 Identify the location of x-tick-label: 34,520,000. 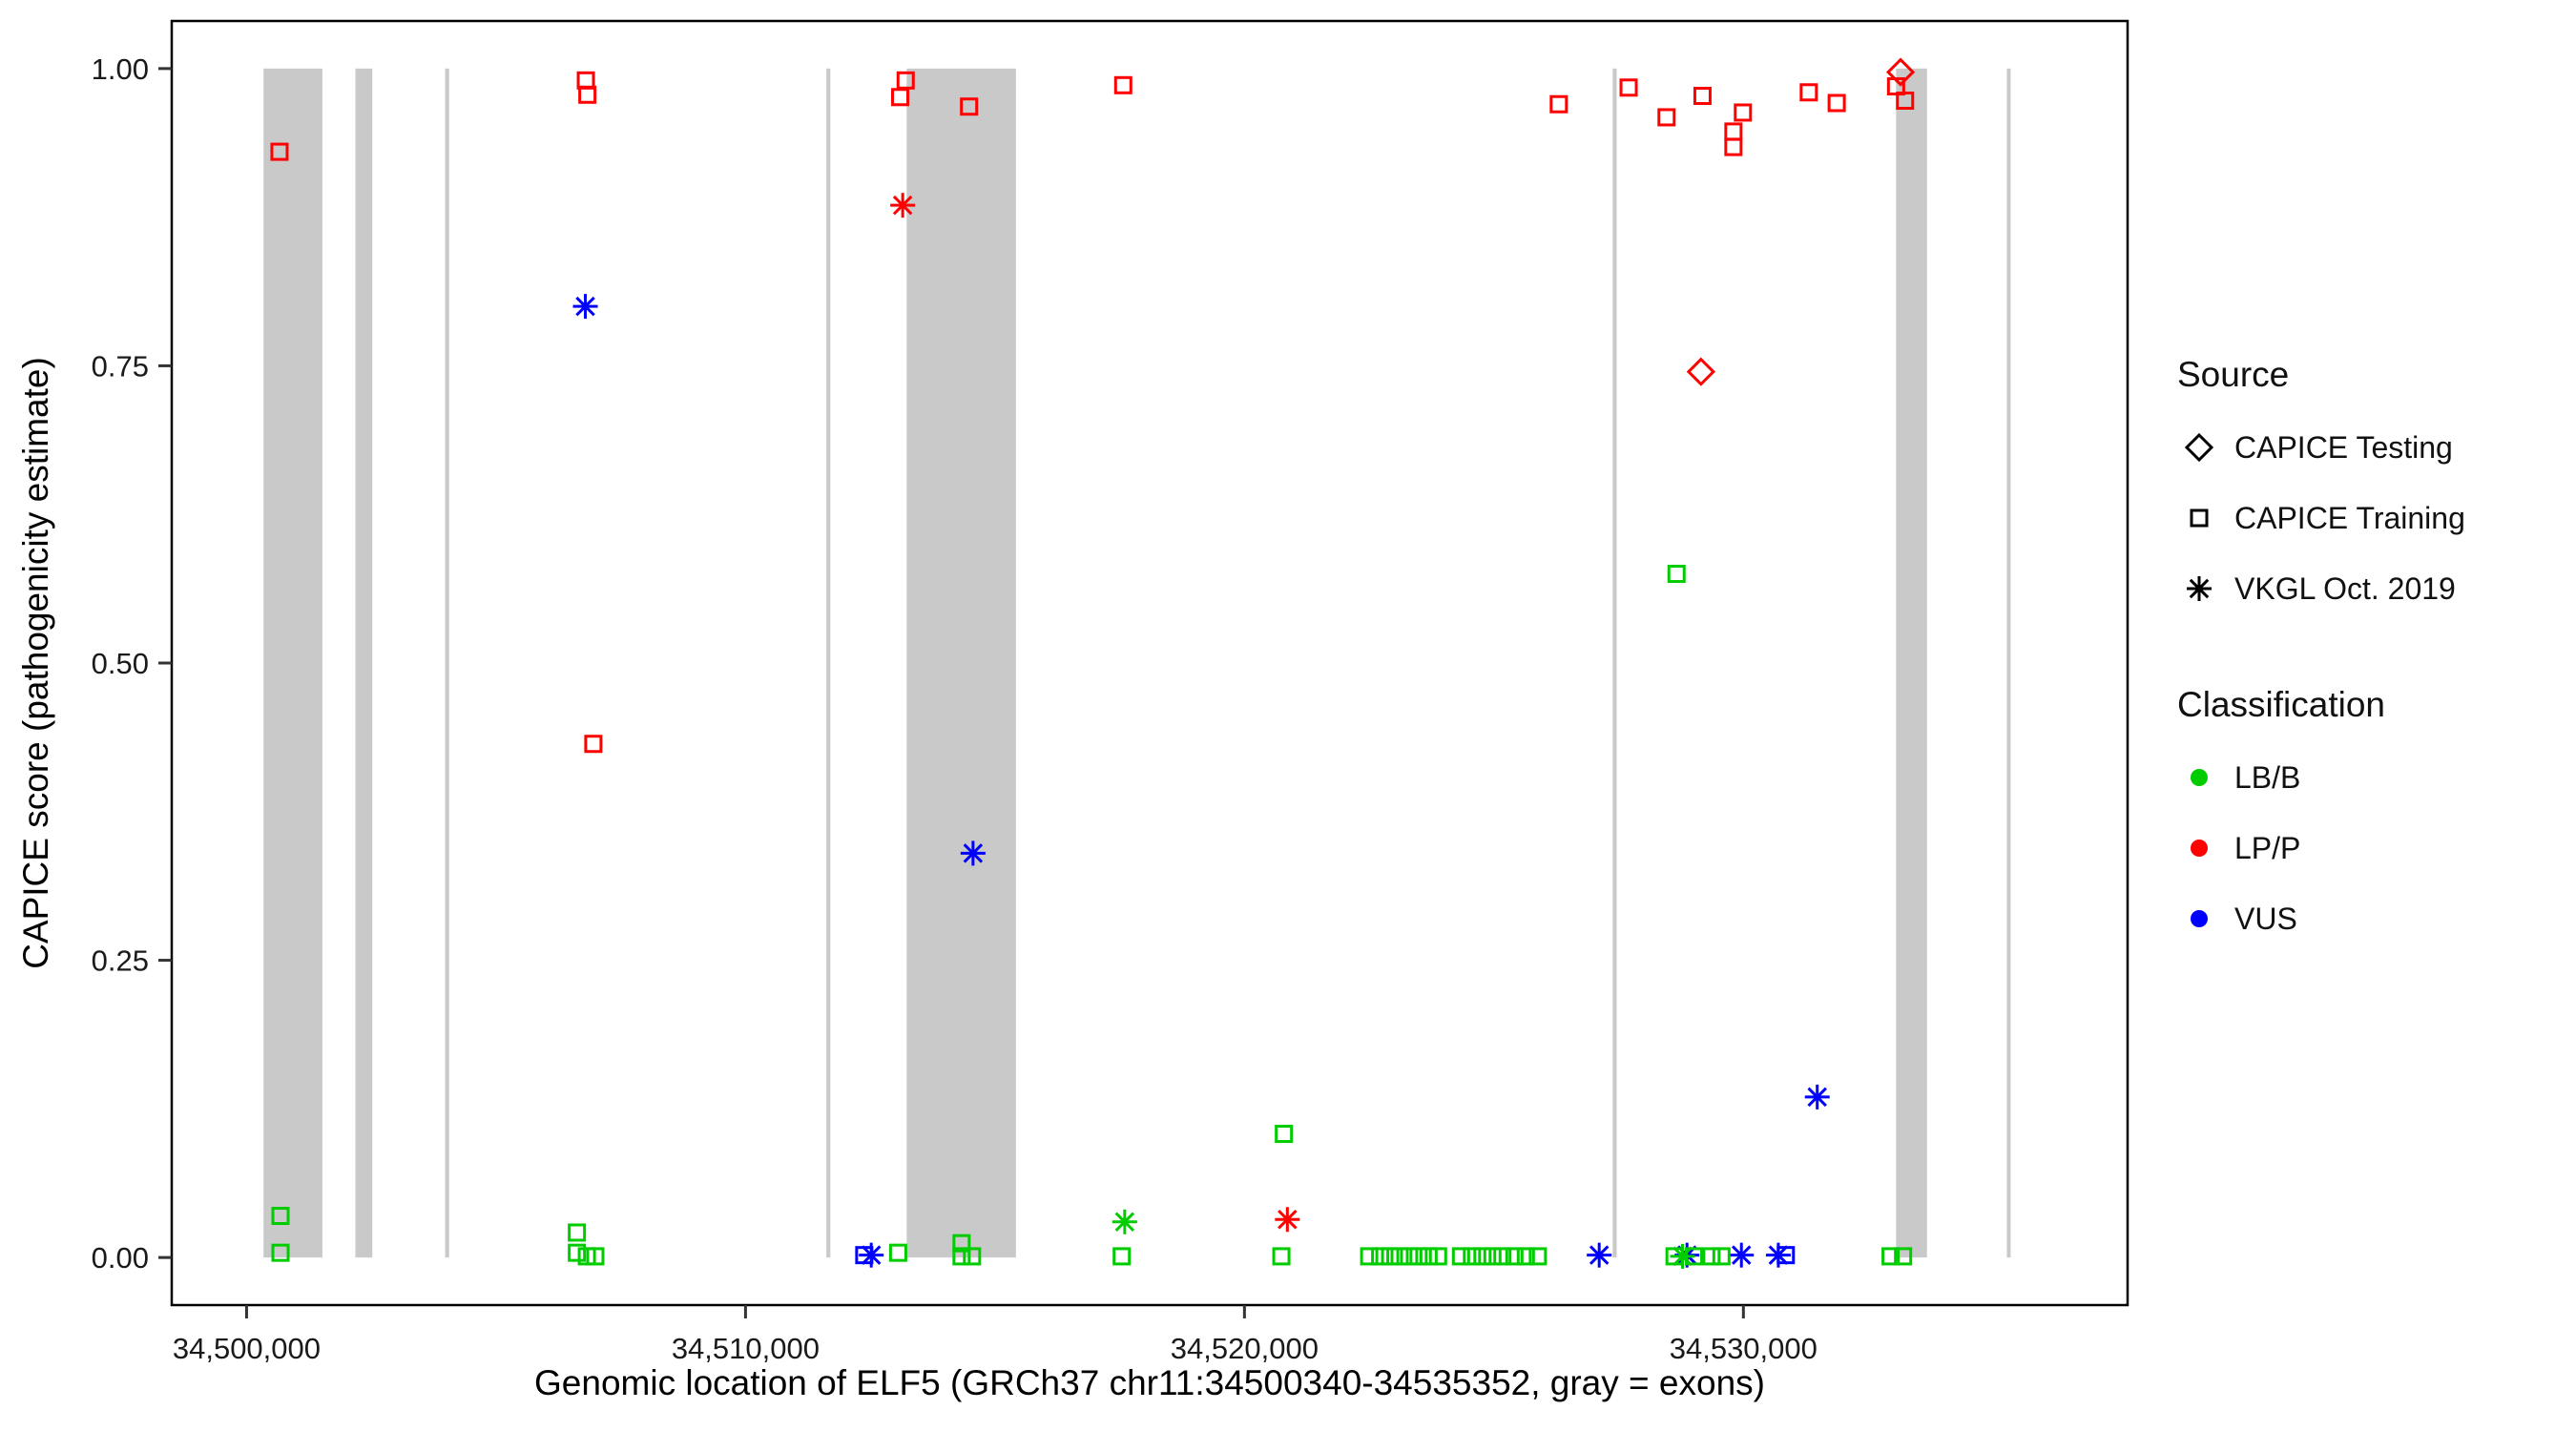
(1245, 1348).